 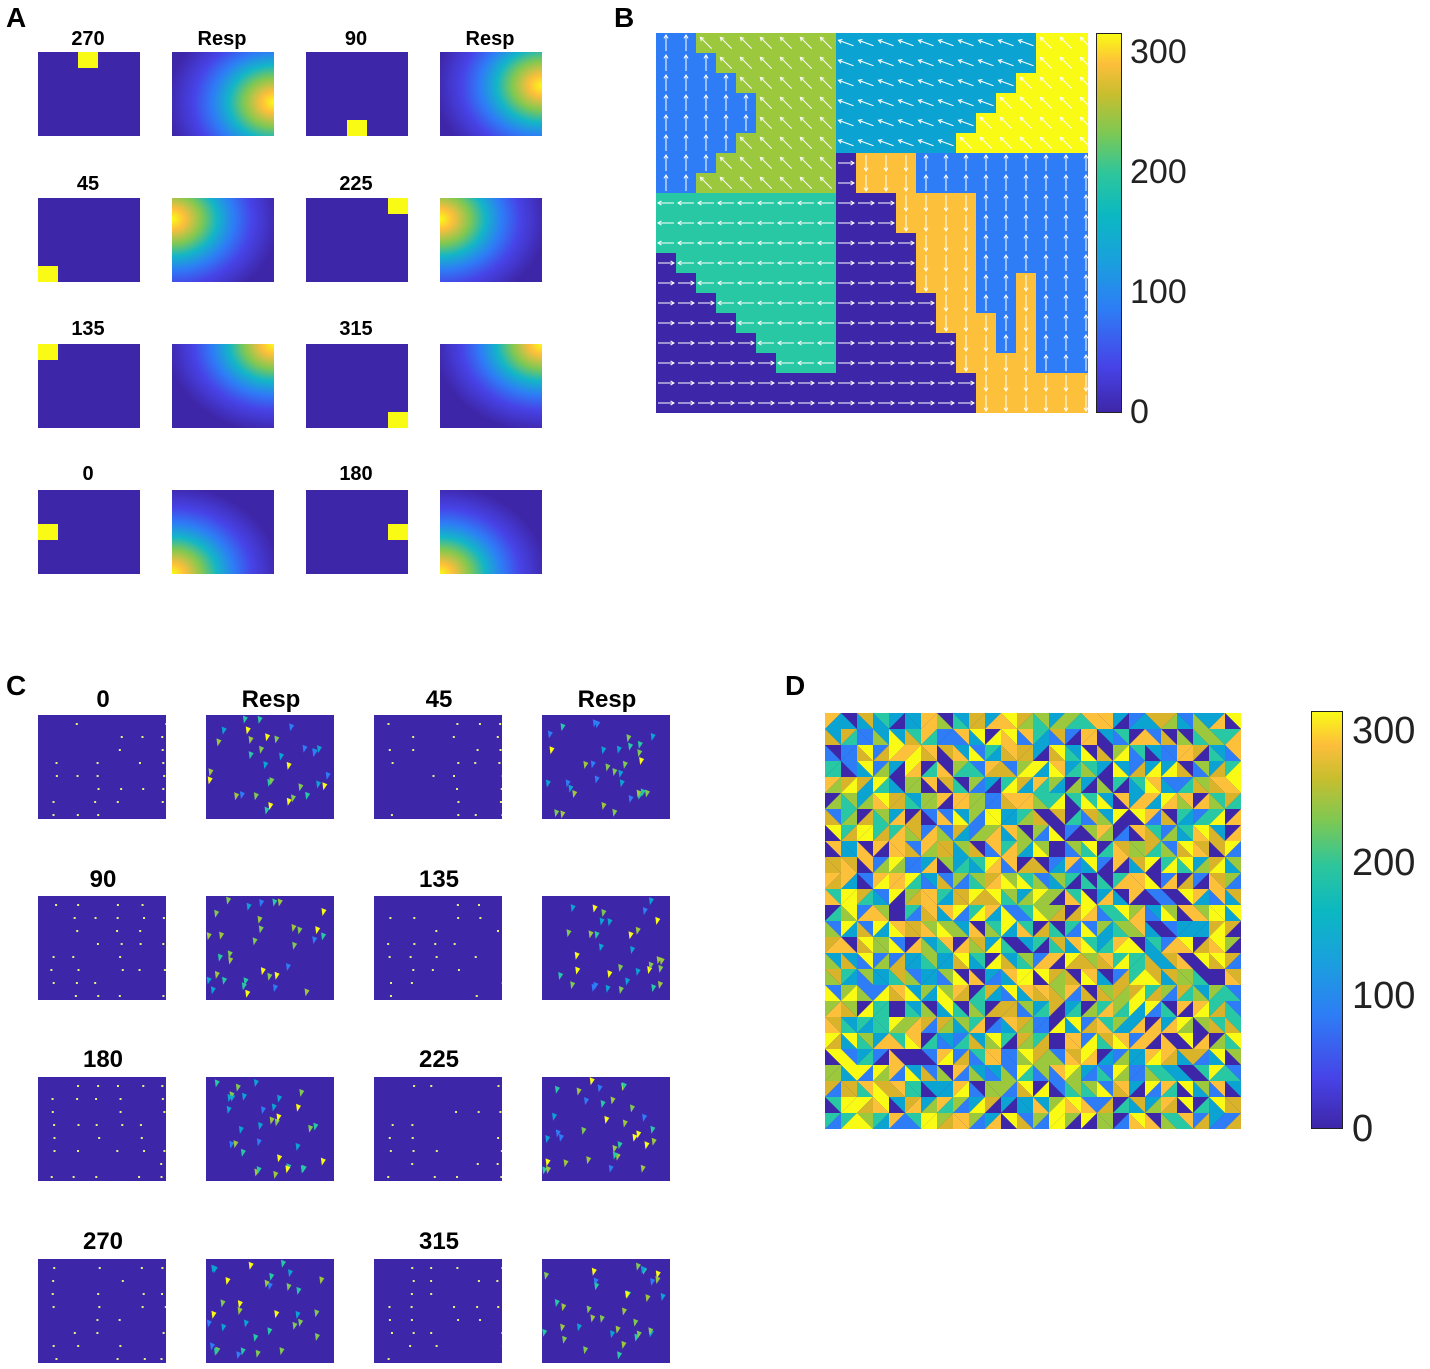 What do you see at coordinates (222, 39) in the screenshot?
I see `a-title-resp-1: Resp` at bounding box center [222, 39].